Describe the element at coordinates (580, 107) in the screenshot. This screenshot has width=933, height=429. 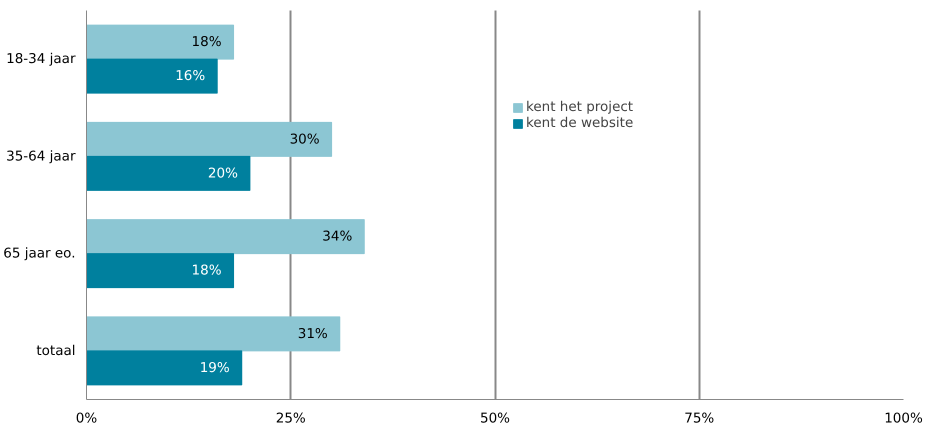
I see `legend-label: kent het project` at that location.